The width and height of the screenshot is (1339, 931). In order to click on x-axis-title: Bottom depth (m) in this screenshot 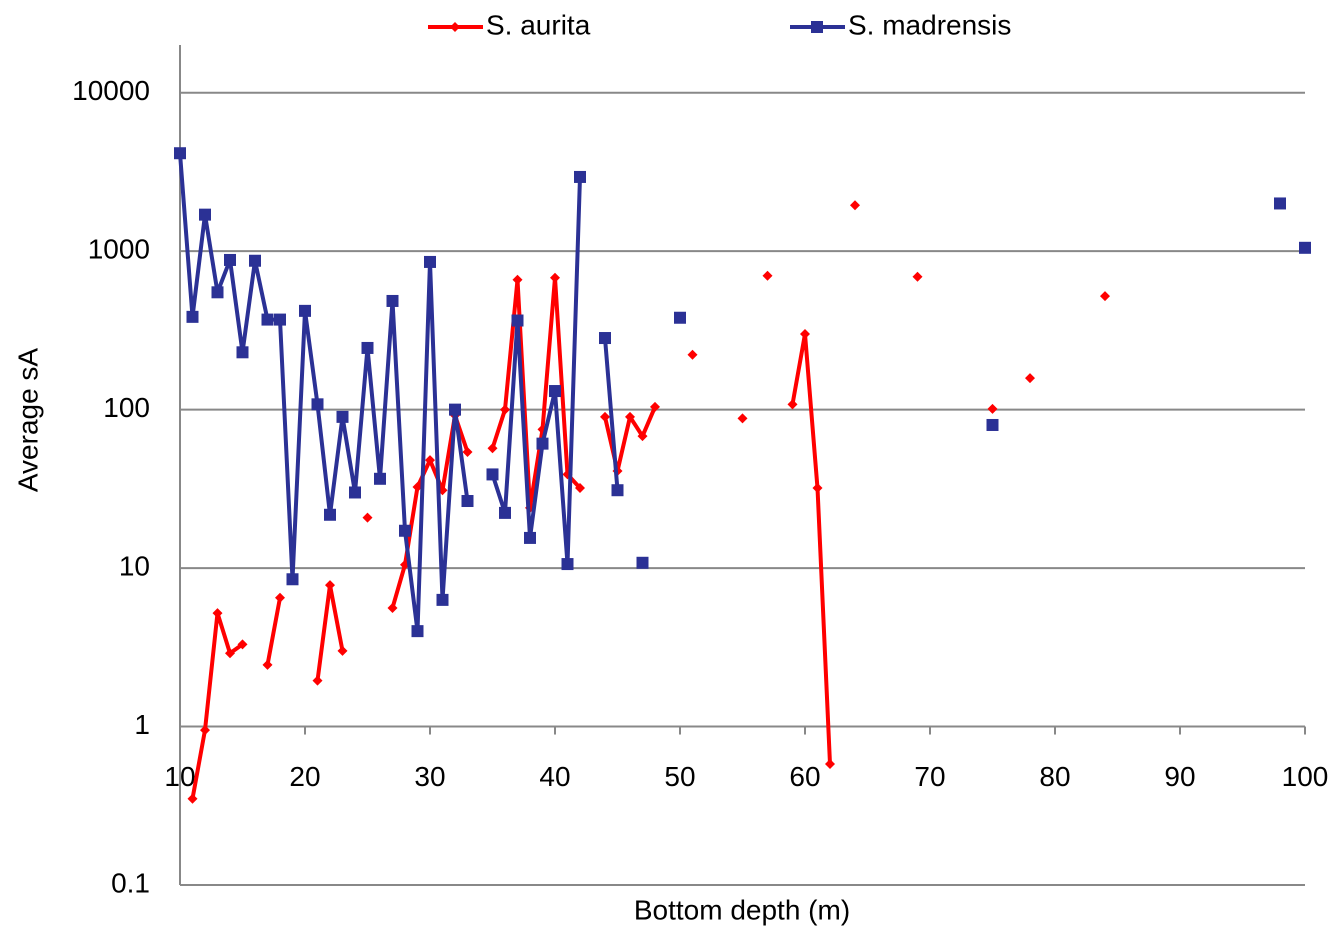, I will do `click(742, 909)`.